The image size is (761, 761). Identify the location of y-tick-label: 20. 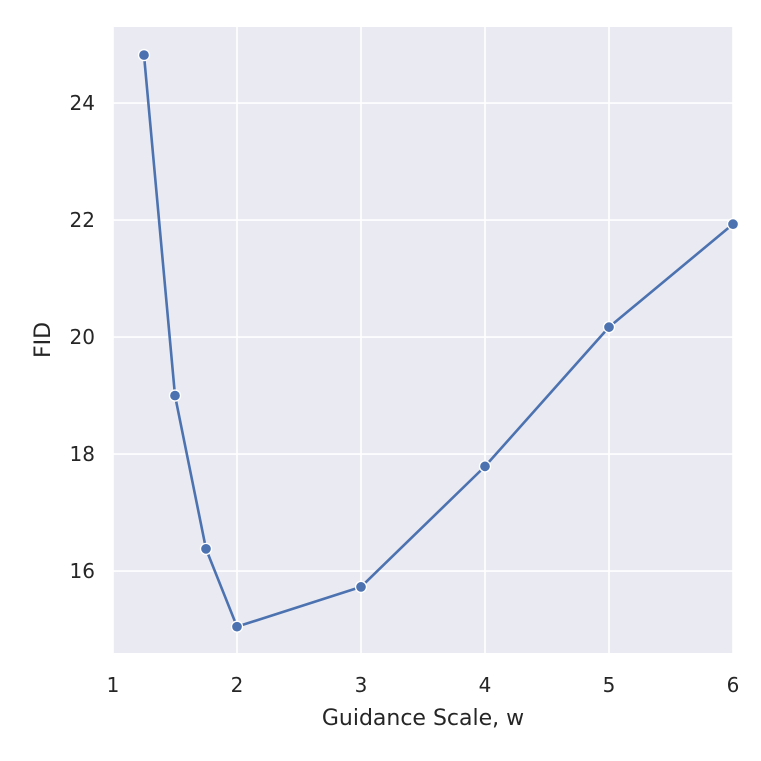
(82, 337).